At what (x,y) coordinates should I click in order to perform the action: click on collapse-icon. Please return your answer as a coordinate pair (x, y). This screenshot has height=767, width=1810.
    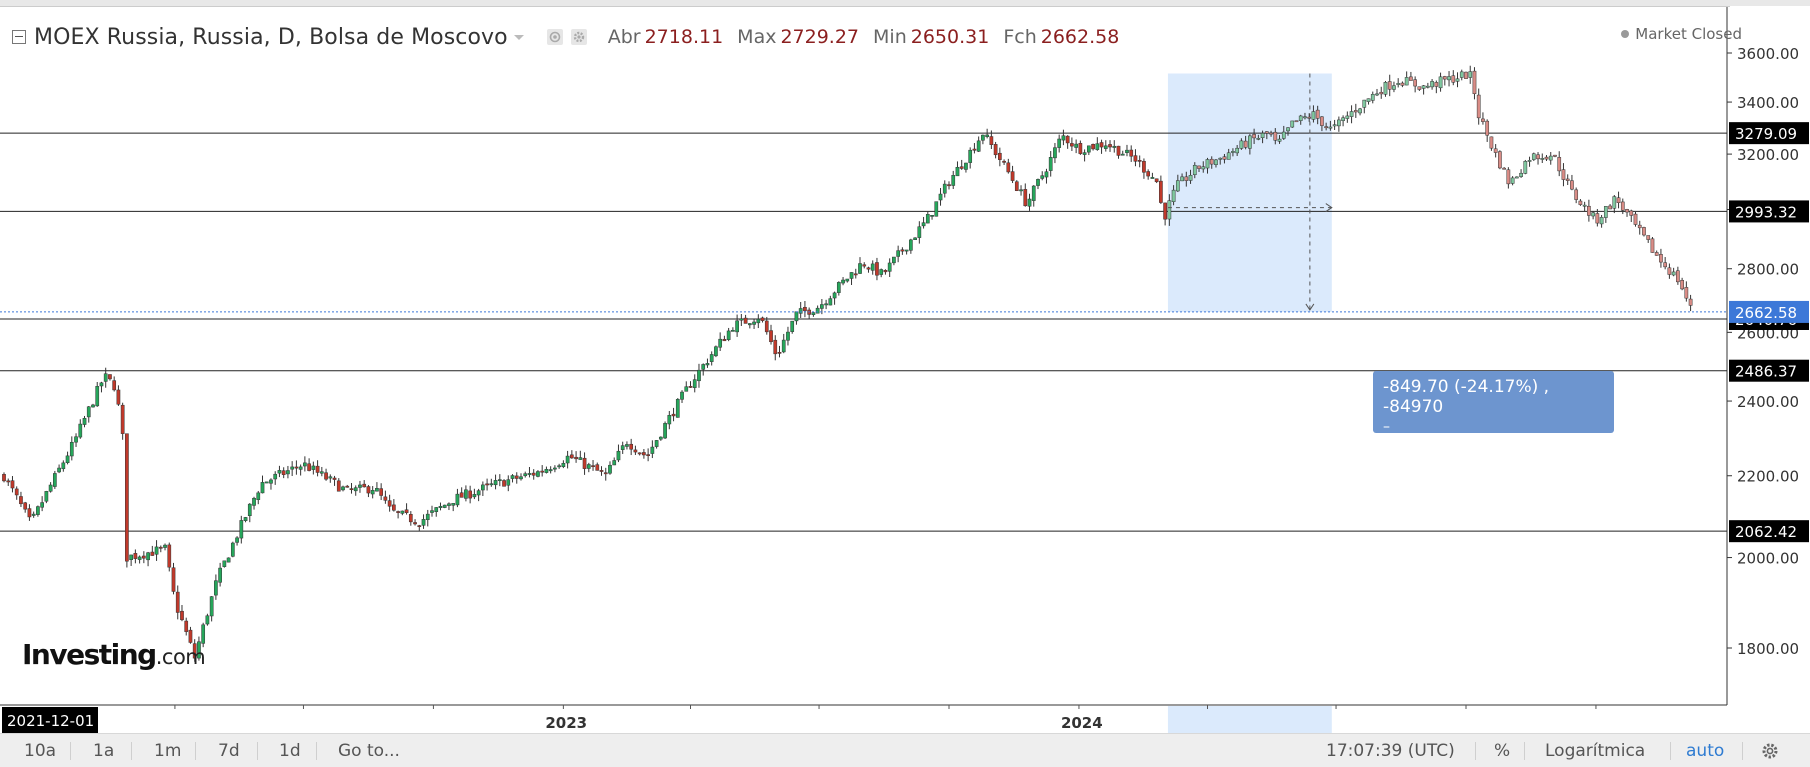
    Looking at the image, I should click on (19, 37).